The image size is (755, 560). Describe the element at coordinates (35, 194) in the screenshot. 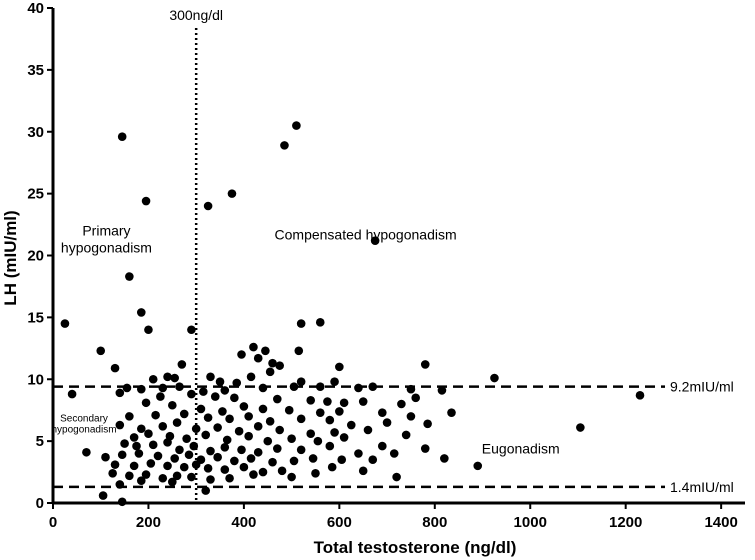

I see `y-tick-label: 25` at that location.